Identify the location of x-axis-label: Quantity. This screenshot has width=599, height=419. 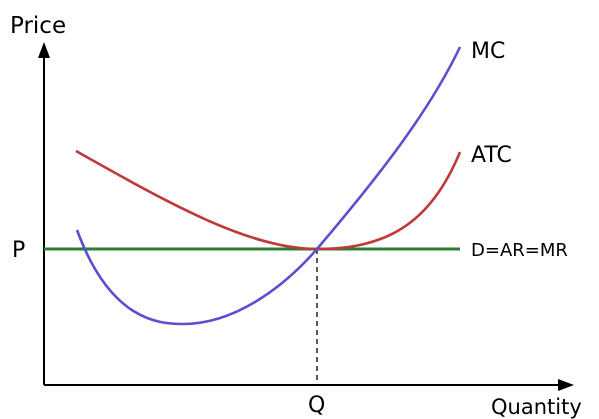
(536, 407).